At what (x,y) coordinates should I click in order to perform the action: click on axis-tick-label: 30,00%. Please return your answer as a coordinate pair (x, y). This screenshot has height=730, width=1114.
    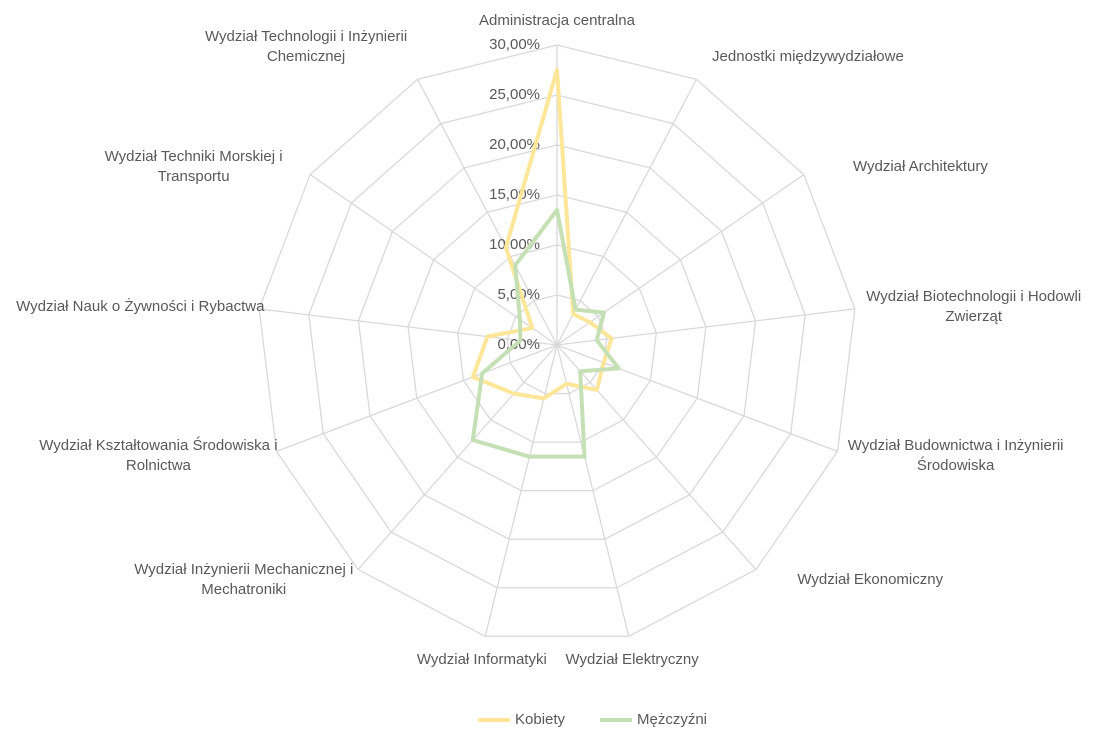
    Looking at the image, I should click on (514, 44).